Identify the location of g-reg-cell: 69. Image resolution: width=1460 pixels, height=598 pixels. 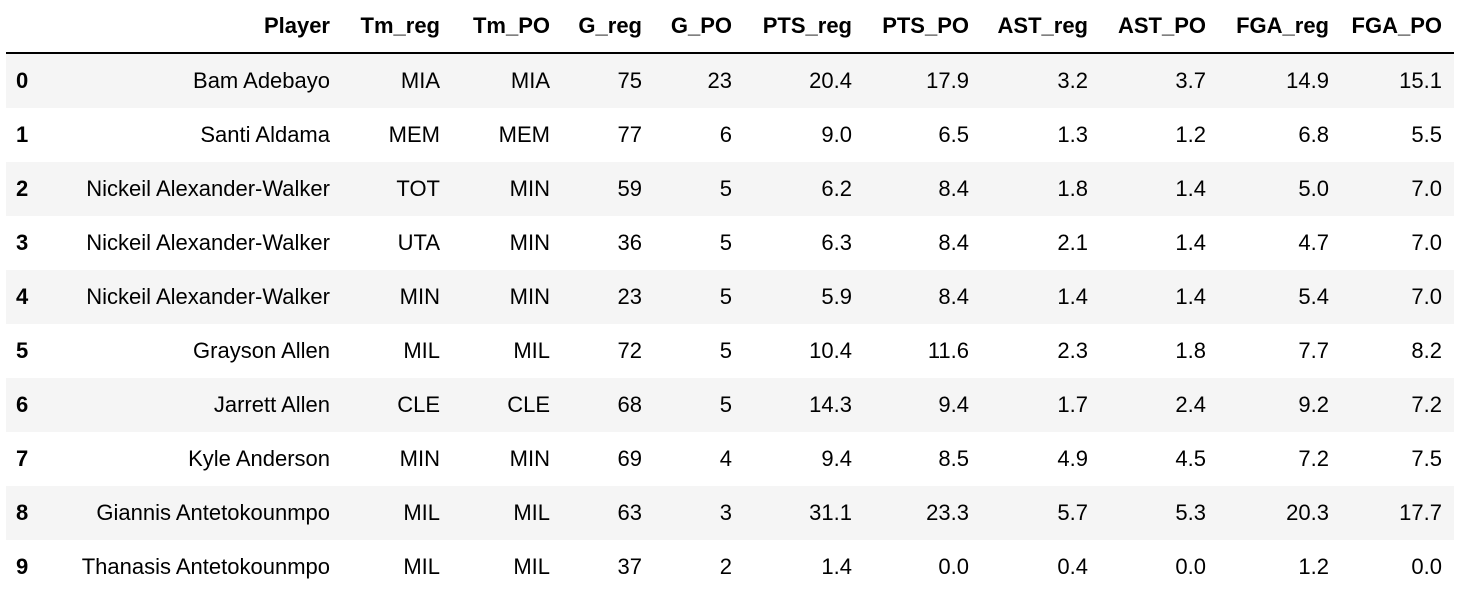
(629, 458).